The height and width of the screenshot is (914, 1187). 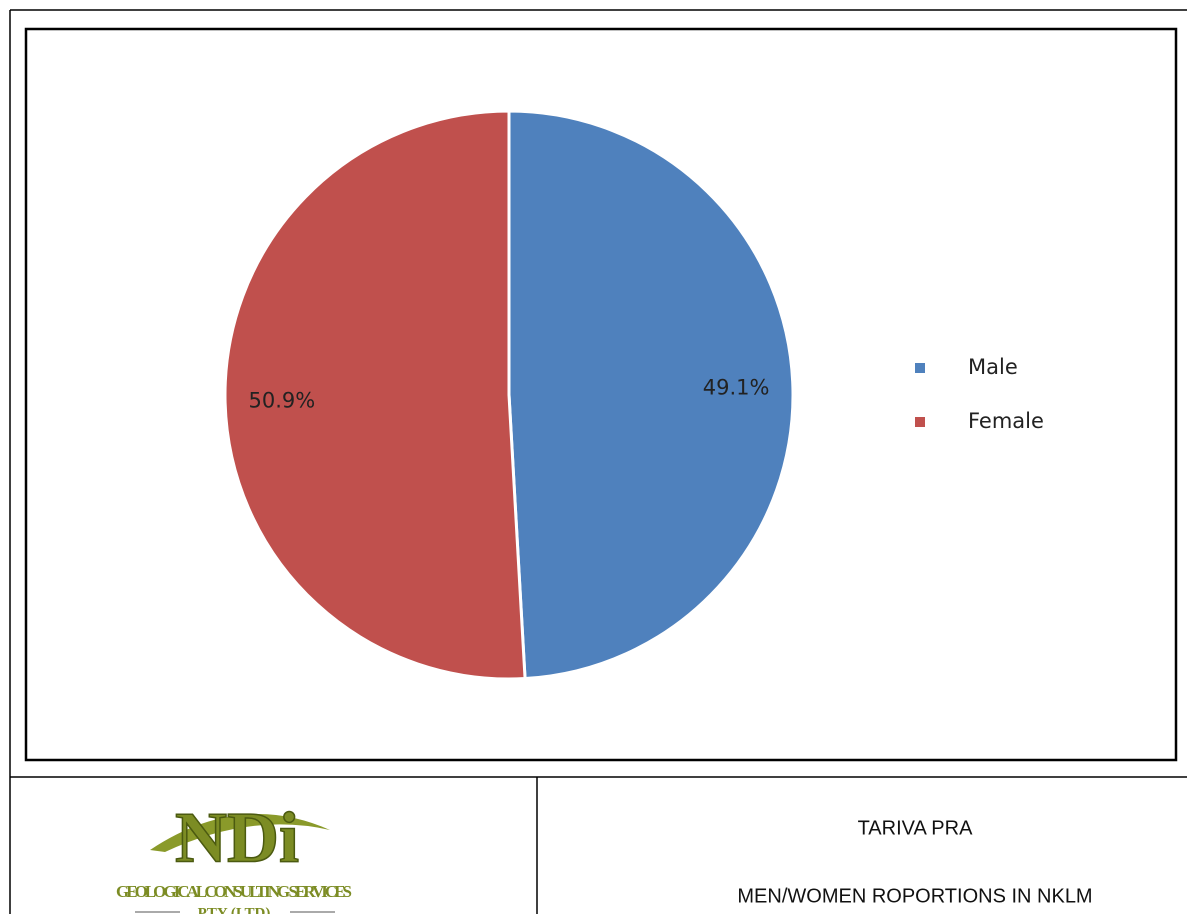 What do you see at coordinates (234, 909) in the screenshot?
I see `logo-suffix: PTY (LTD)` at bounding box center [234, 909].